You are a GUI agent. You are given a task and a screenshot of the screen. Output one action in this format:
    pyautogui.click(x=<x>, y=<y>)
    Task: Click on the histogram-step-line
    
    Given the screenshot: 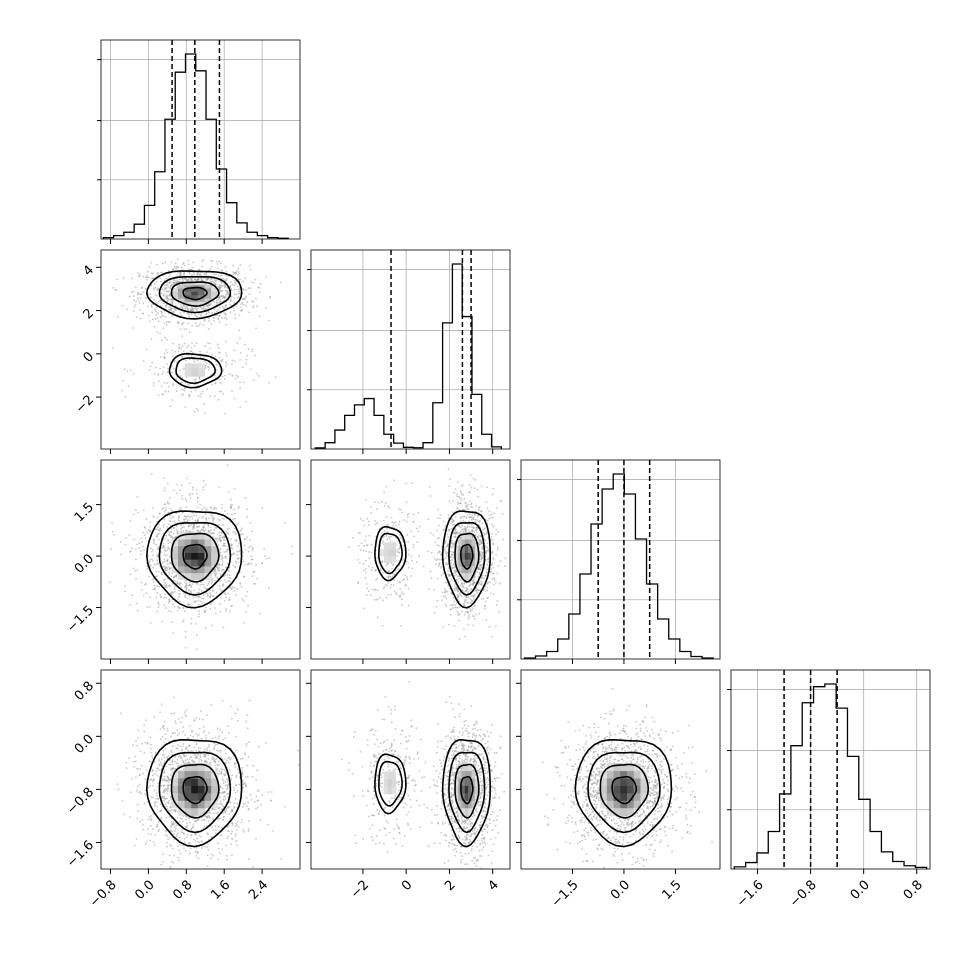 What is the action you would take?
    pyautogui.click(x=195, y=146)
    